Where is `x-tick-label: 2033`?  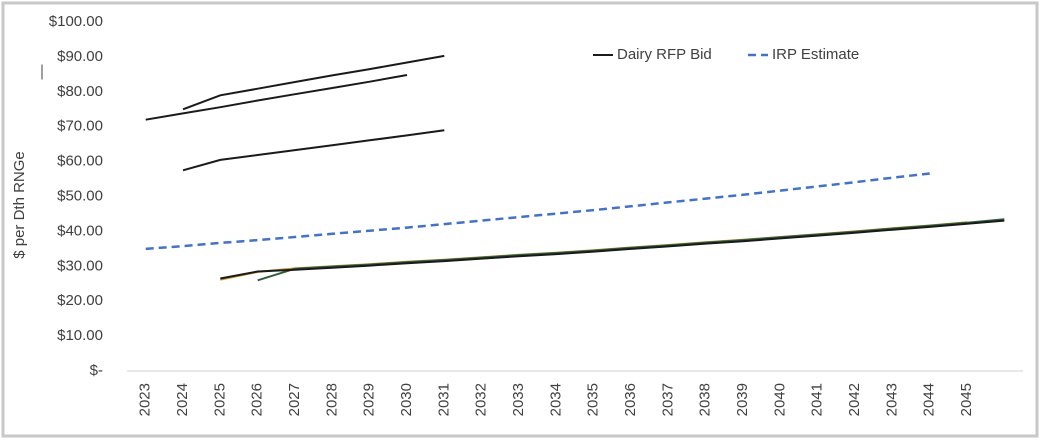
x-tick-label: 2033 is located at coordinates (518, 399).